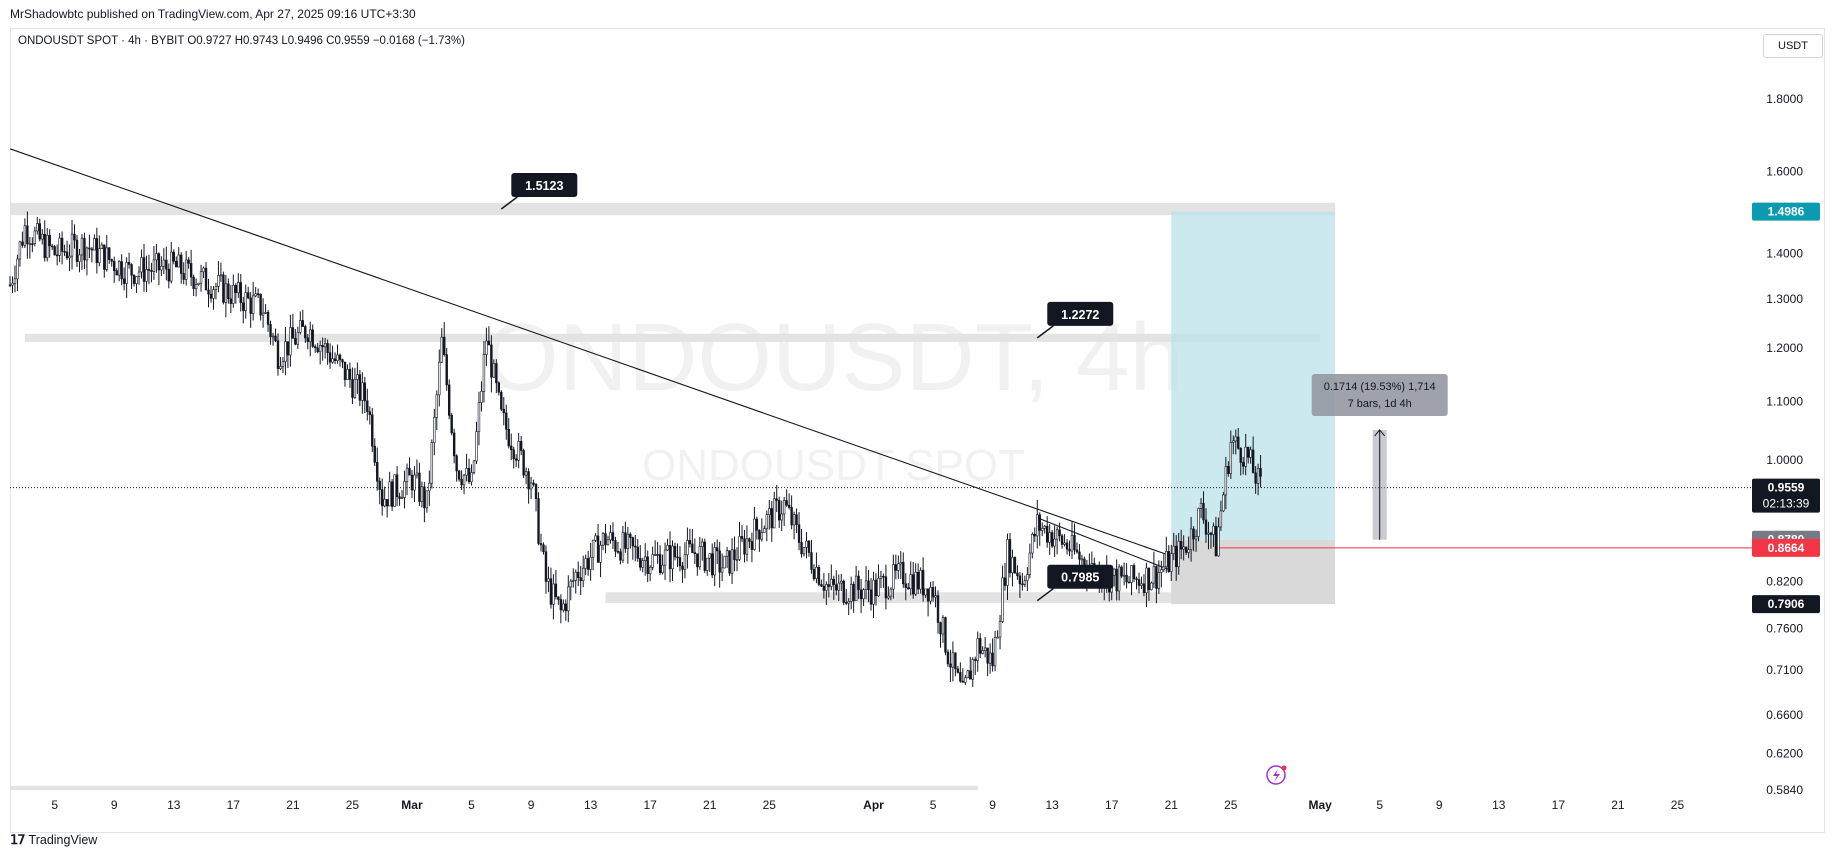 Image resolution: width=1835 pixels, height=855 pixels. Describe the element at coordinates (53, 840) in the screenshot. I see `tradingview-brand: 𝟣𝟩 TradingView` at that location.